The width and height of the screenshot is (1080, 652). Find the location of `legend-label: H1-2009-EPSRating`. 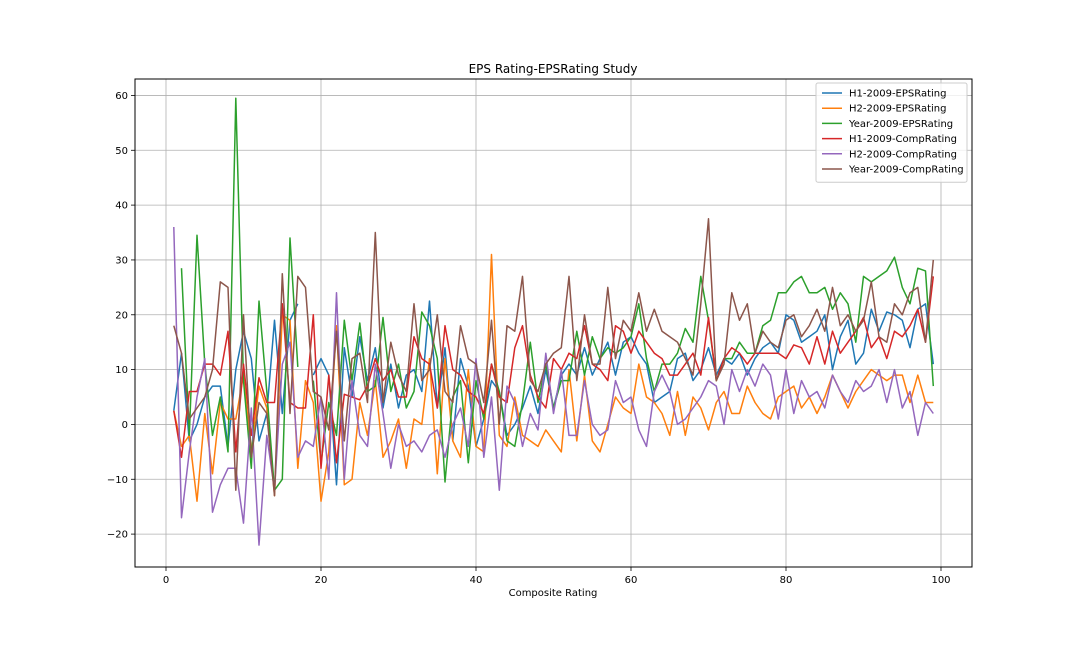

legend-label: H1-2009-EPSRating is located at coordinates (898, 94).